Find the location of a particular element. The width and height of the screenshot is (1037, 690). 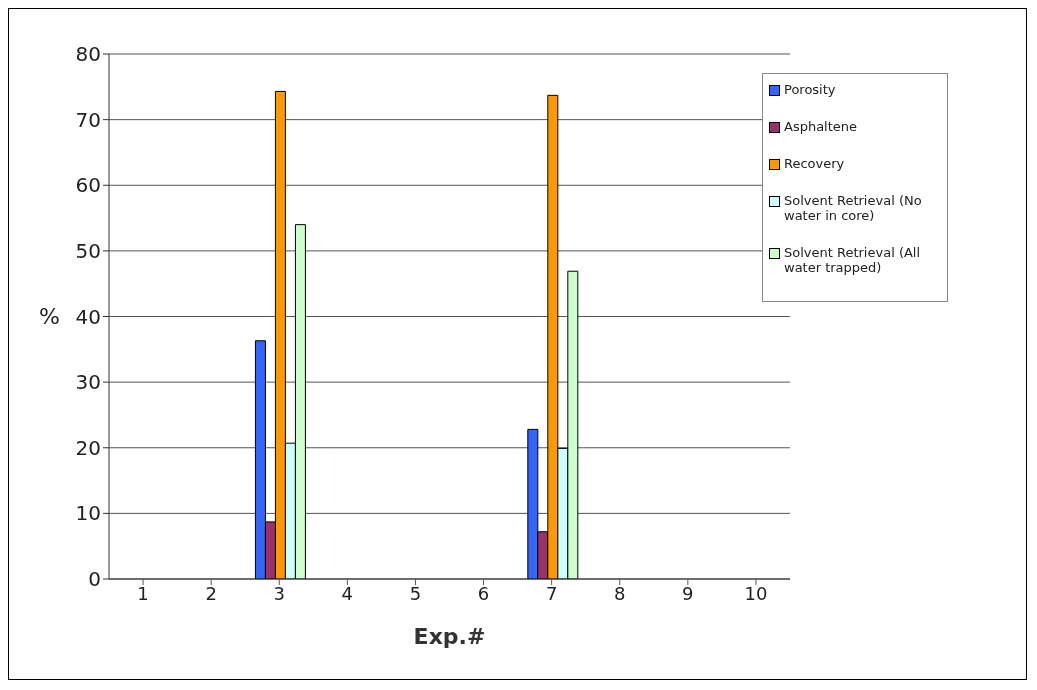

x-tick-label: 8 is located at coordinates (620, 593).